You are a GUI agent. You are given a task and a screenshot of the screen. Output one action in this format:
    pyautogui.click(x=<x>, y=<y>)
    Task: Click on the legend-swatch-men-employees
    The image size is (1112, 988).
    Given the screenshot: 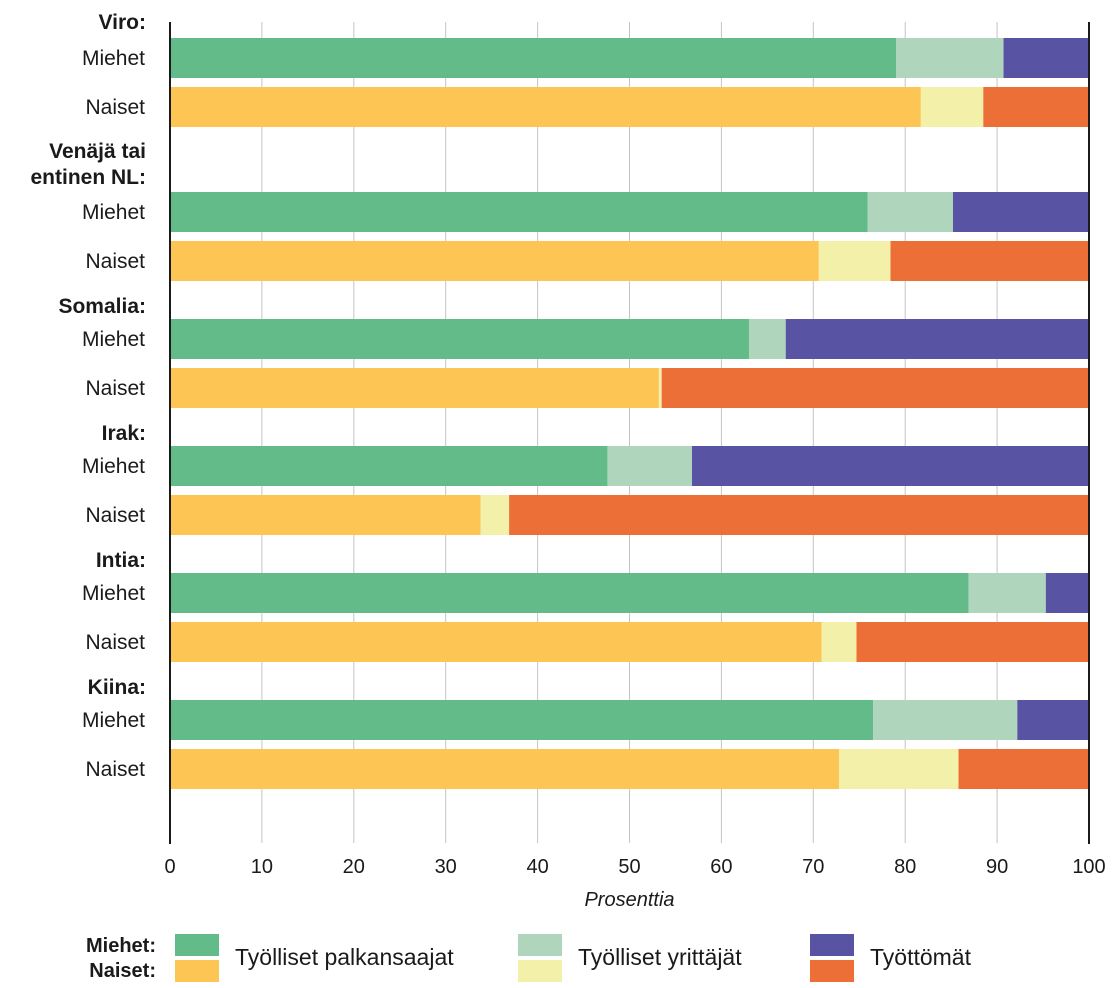 What is the action you would take?
    pyautogui.click(x=197, y=945)
    